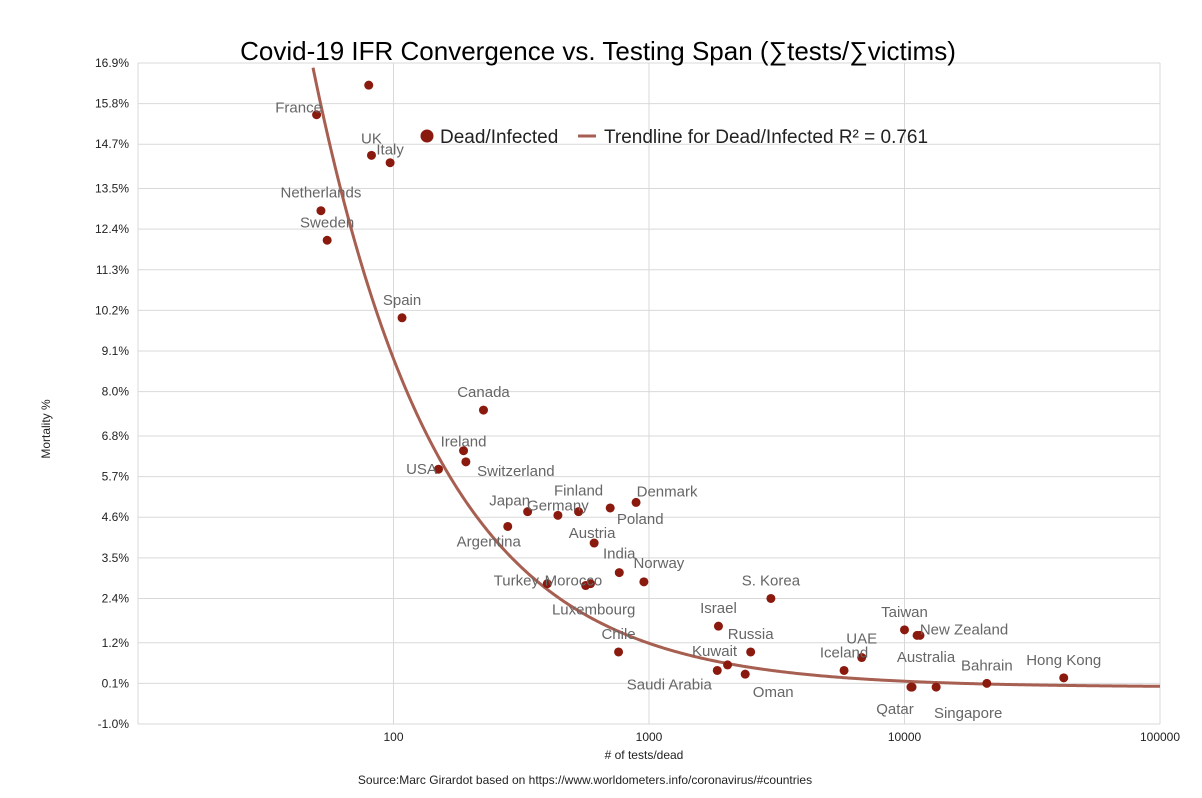  What do you see at coordinates (1160, 737) in the screenshot?
I see `x-tick-label: 100000` at bounding box center [1160, 737].